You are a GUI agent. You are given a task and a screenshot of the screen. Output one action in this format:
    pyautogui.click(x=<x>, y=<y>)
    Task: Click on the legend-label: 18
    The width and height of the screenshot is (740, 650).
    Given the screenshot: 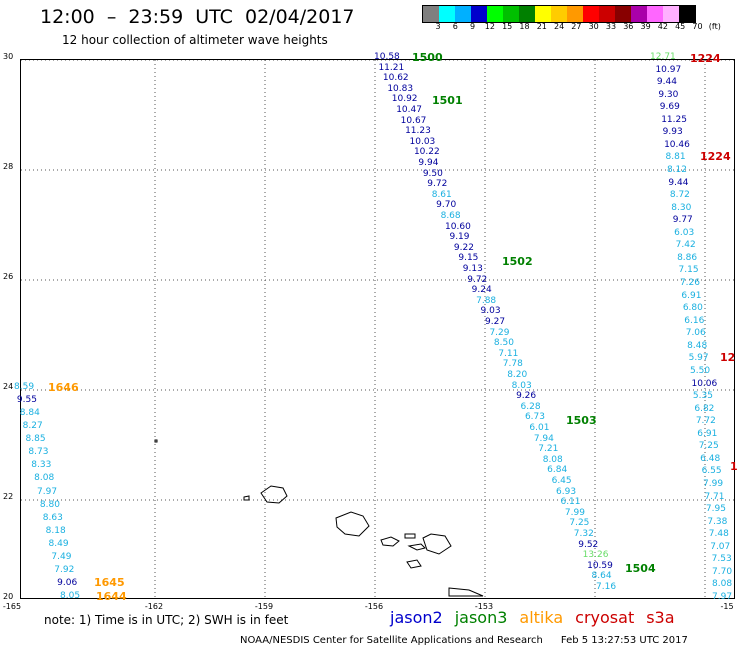 What is the action you would take?
    pyautogui.click(x=524, y=26)
    